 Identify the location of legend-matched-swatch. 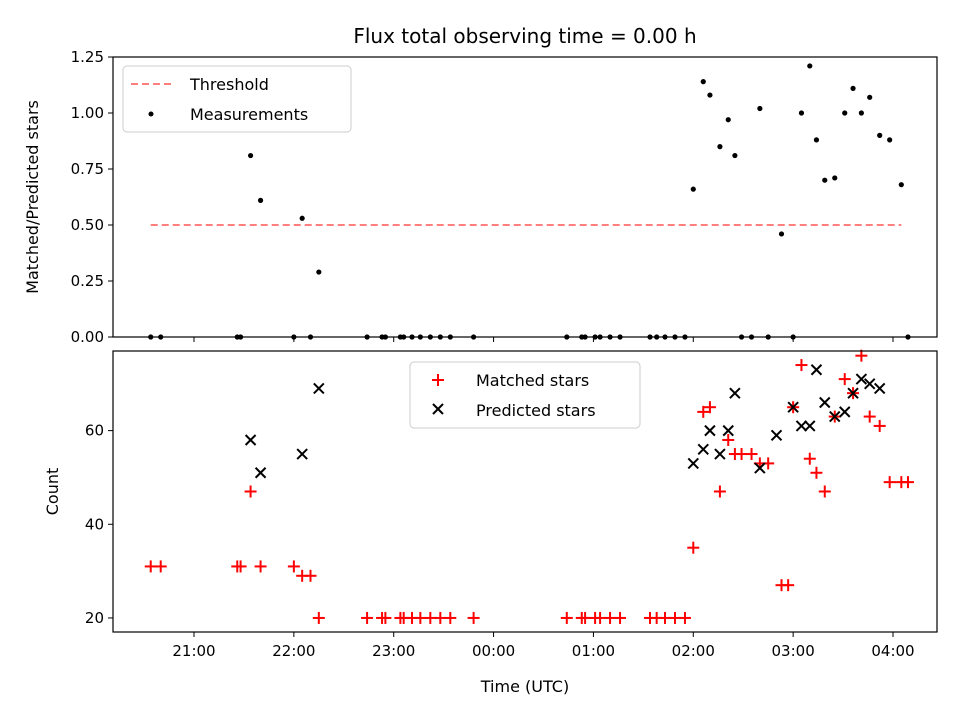
(438, 380).